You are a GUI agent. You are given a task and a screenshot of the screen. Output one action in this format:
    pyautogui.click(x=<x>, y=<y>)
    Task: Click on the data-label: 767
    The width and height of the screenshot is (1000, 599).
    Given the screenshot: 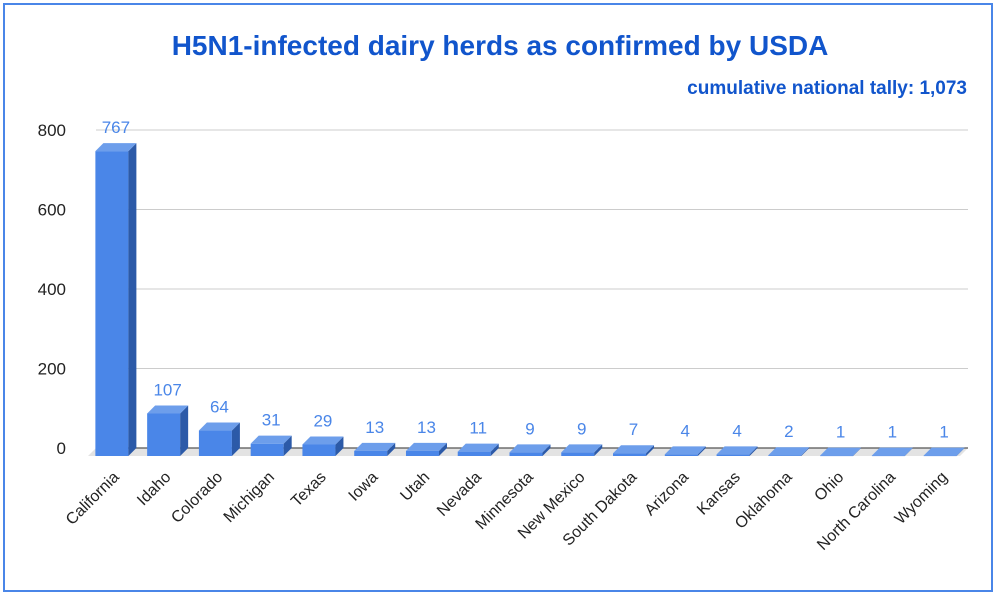 What is the action you would take?
    pyautogui.click(x=116, y=127)
    